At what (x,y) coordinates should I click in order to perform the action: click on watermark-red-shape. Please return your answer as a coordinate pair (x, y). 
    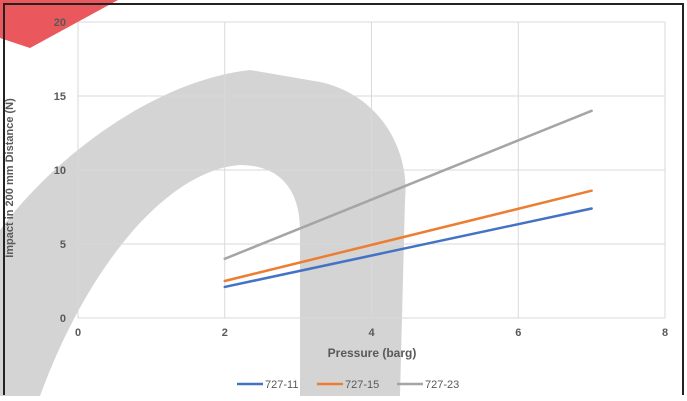
    Looking at the image, I should click on (59, 24).